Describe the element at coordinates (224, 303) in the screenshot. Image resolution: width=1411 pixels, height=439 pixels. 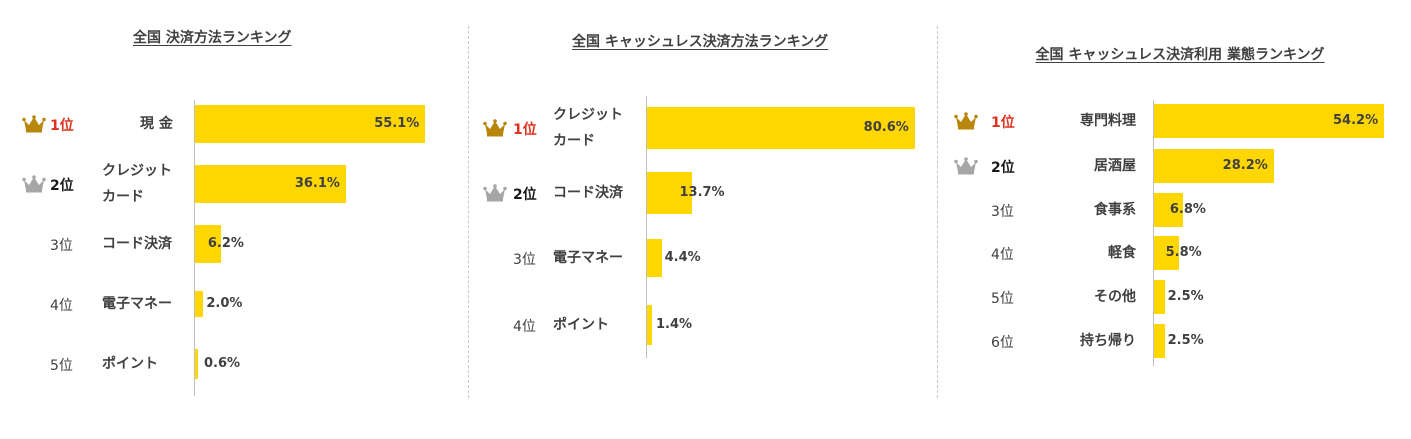
I see `value-label: 2.0%` at that location.